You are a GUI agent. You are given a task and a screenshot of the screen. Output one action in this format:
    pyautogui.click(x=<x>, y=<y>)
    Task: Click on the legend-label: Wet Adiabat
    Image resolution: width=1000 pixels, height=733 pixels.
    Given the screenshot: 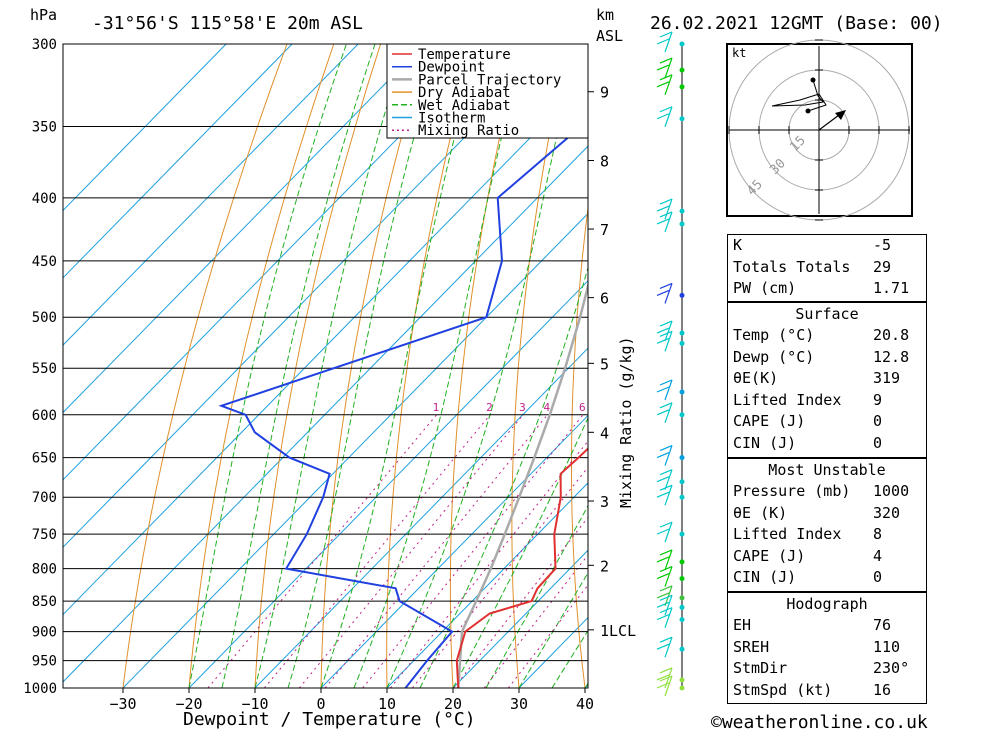 What is the action you would take?
    pyautogui.click(x=464, y=106)
    